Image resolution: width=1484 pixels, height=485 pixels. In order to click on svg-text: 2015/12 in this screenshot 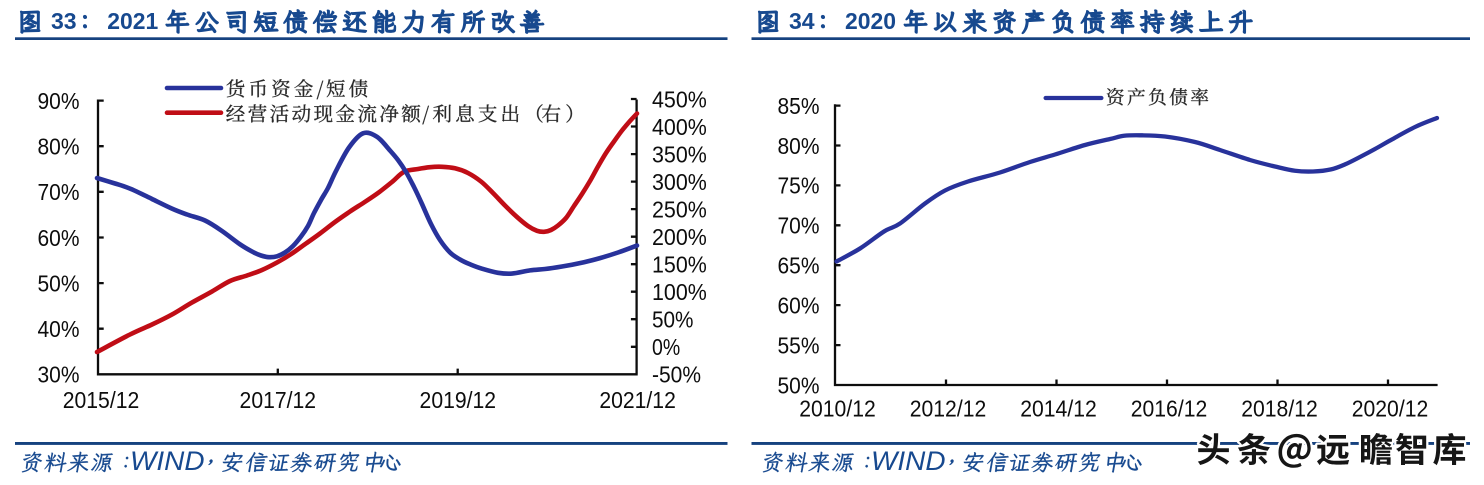, I will do `click(101, 400)`.